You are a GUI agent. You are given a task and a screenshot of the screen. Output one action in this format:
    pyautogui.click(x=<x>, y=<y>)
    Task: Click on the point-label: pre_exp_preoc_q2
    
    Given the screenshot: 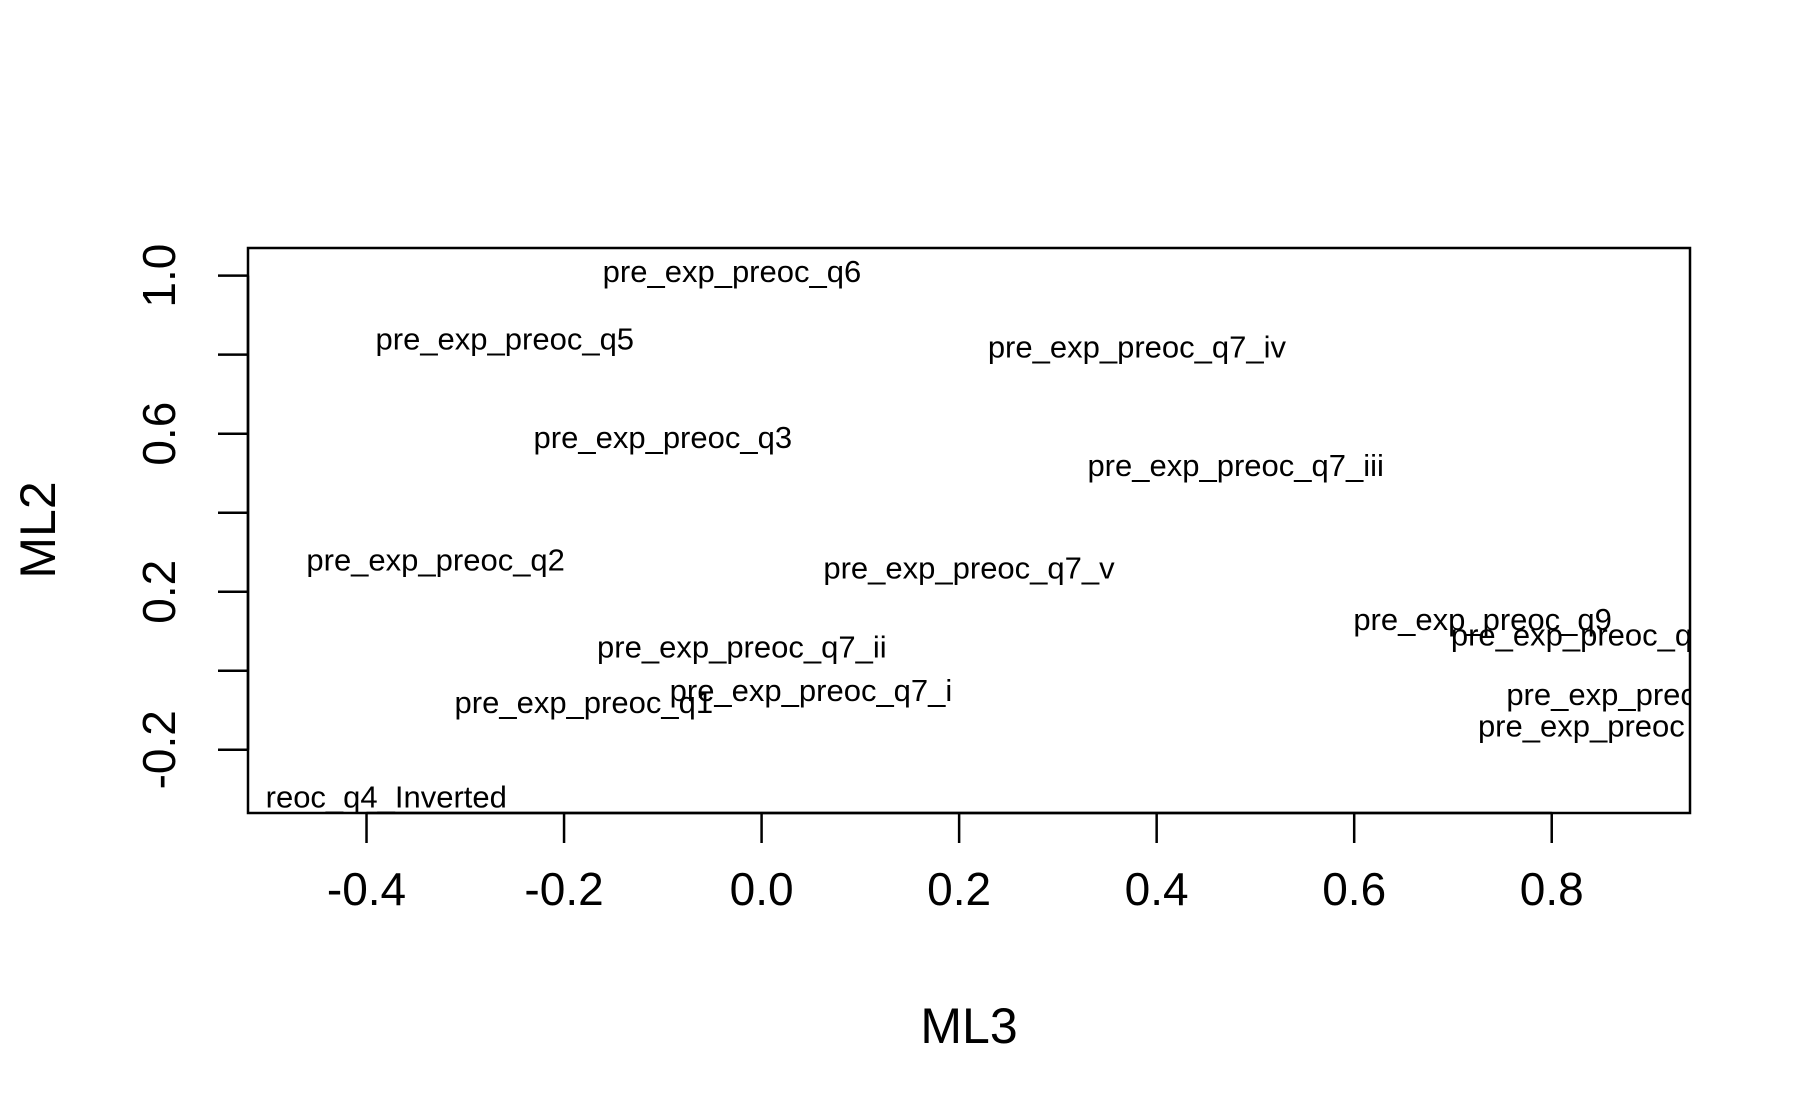 What is the action you would take?
    pyautogui.click(x=435, y=560)
    